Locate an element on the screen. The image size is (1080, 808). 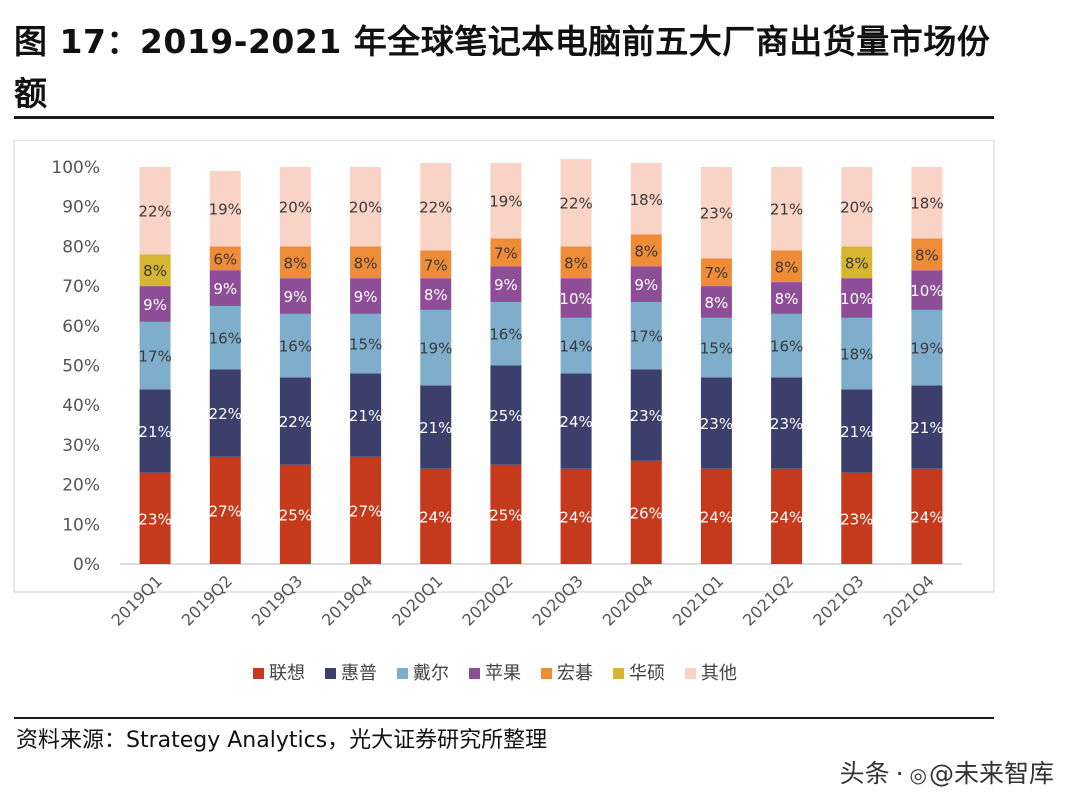
watermark-prefix: 头条 is located at coordinates (864, 773).